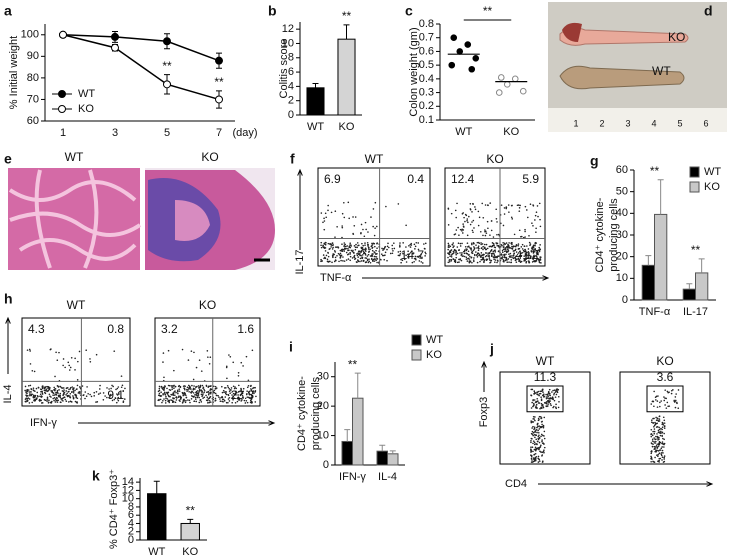  Describe the element at coordinates (676, 37) in the screenshot. I see `photo-label: KO` at that location.